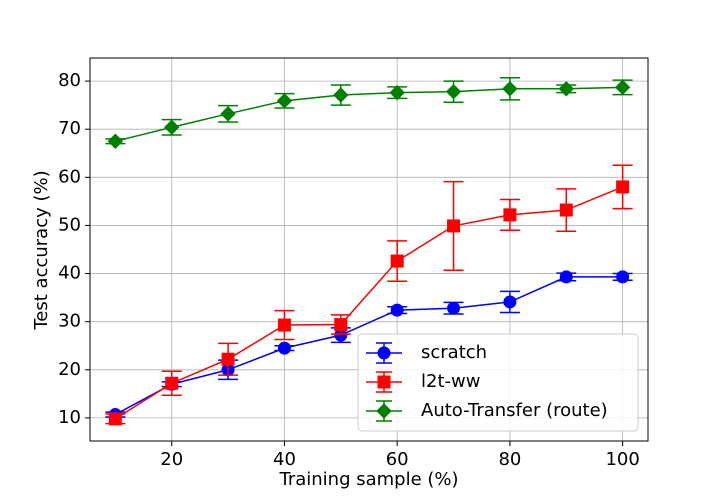 This screenshot has height=504, width=720. What do you see at coordinates (454, 352) in the screenshot?
I see `legend-label: scratch` at bounding box center [454, 352].